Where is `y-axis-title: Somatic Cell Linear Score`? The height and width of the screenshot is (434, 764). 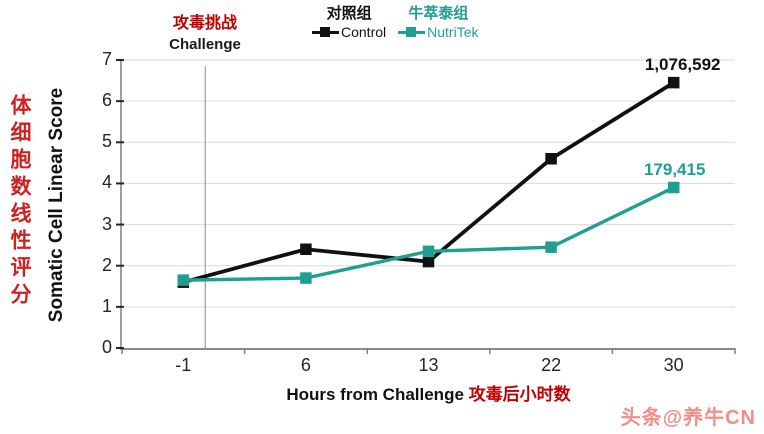
y-axis-title: Somatic Cell Linear Score is located at coordinates (56, 205).